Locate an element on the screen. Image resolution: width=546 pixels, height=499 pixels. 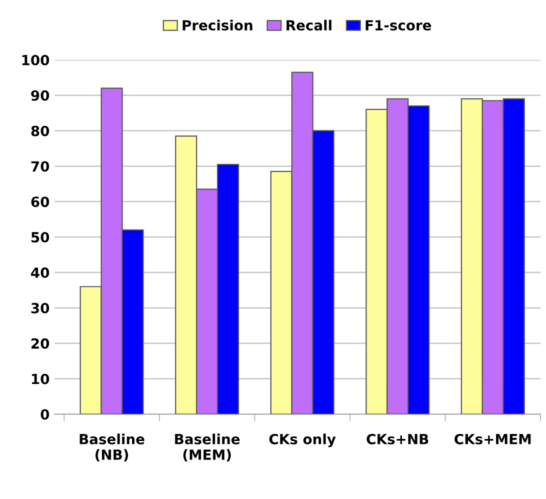
y-tick-label: 80 is located at coordinates (40, 131).